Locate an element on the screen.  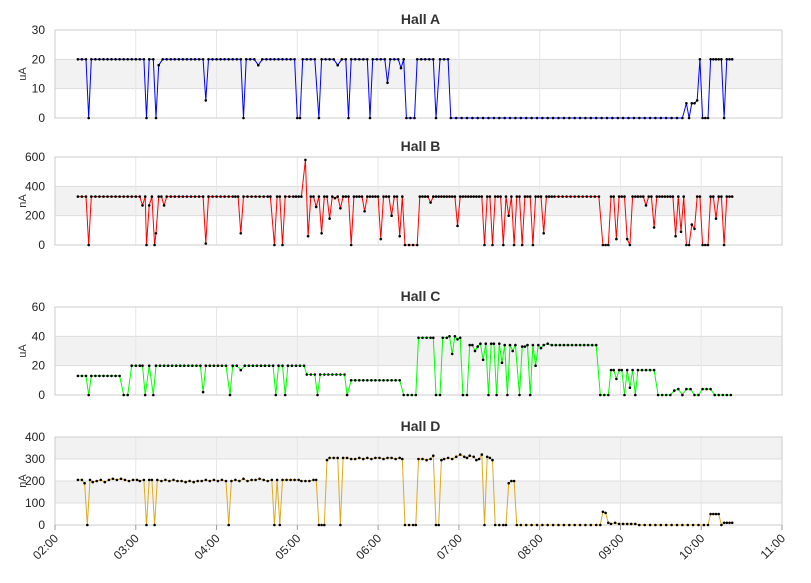
chart-title: Hall C is located at coordinates (421, 296).